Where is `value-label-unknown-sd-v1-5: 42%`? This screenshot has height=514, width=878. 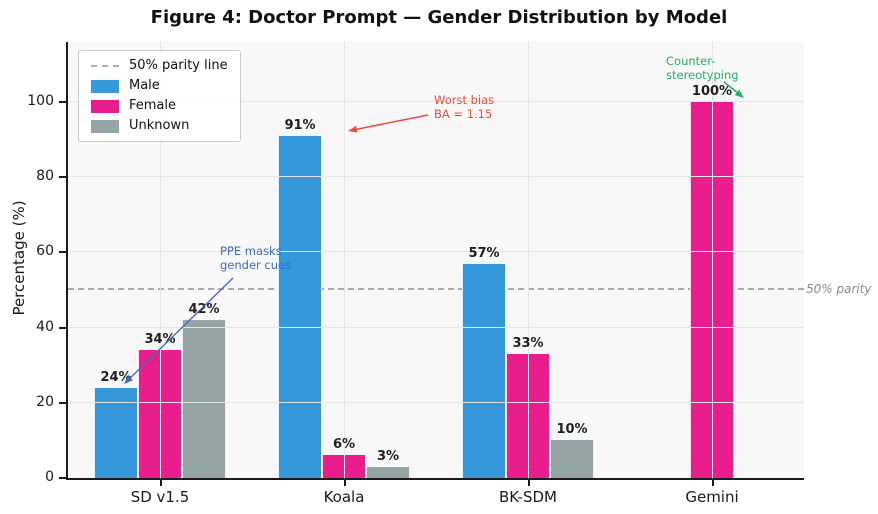
value-label-unknown-sd-v1-5: 42% is located at coordinates (204, 310).